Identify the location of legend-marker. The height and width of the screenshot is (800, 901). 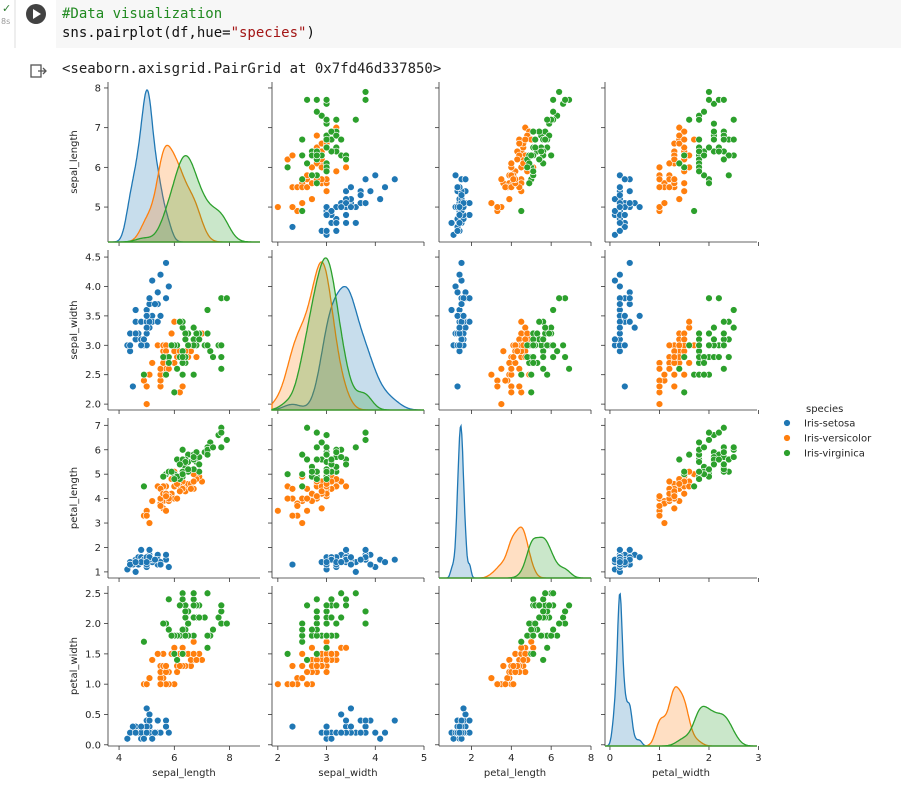
(787, 453).